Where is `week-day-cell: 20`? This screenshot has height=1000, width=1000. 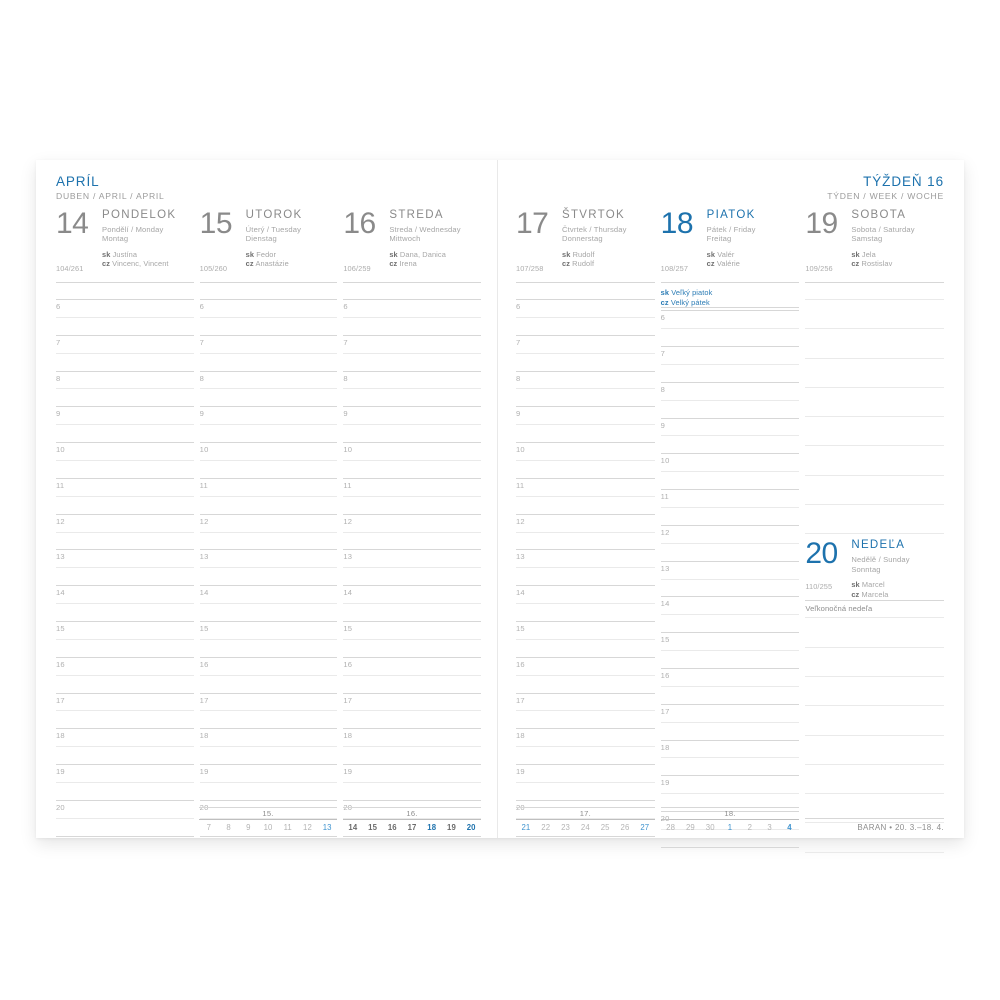 week-day-cell: 20 is located at coordinates (471, 827).